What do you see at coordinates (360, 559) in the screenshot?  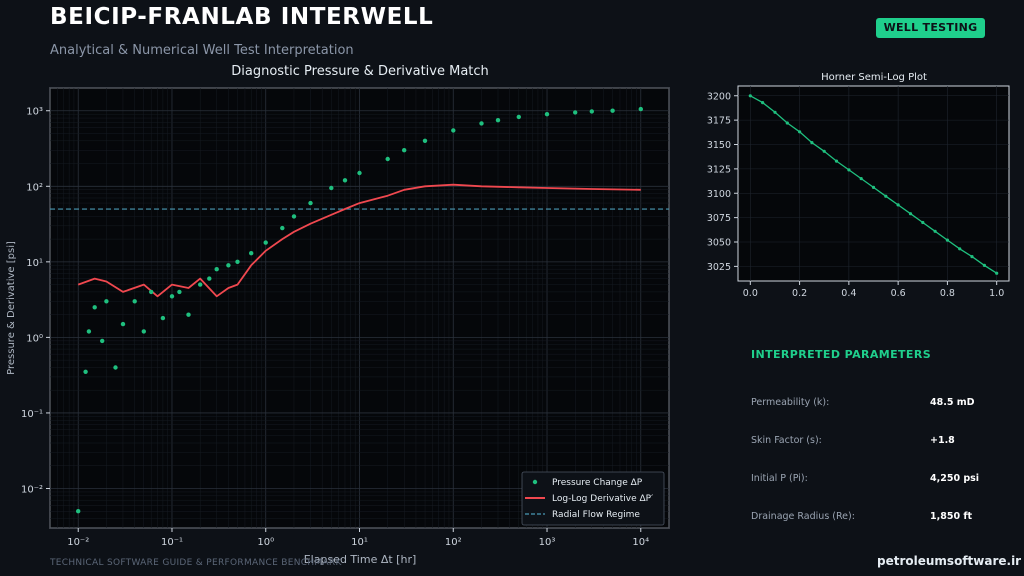 I see `diagnostic-xlabel: Elapsed Time Δt [hr]` at bounding box center [360, 559].